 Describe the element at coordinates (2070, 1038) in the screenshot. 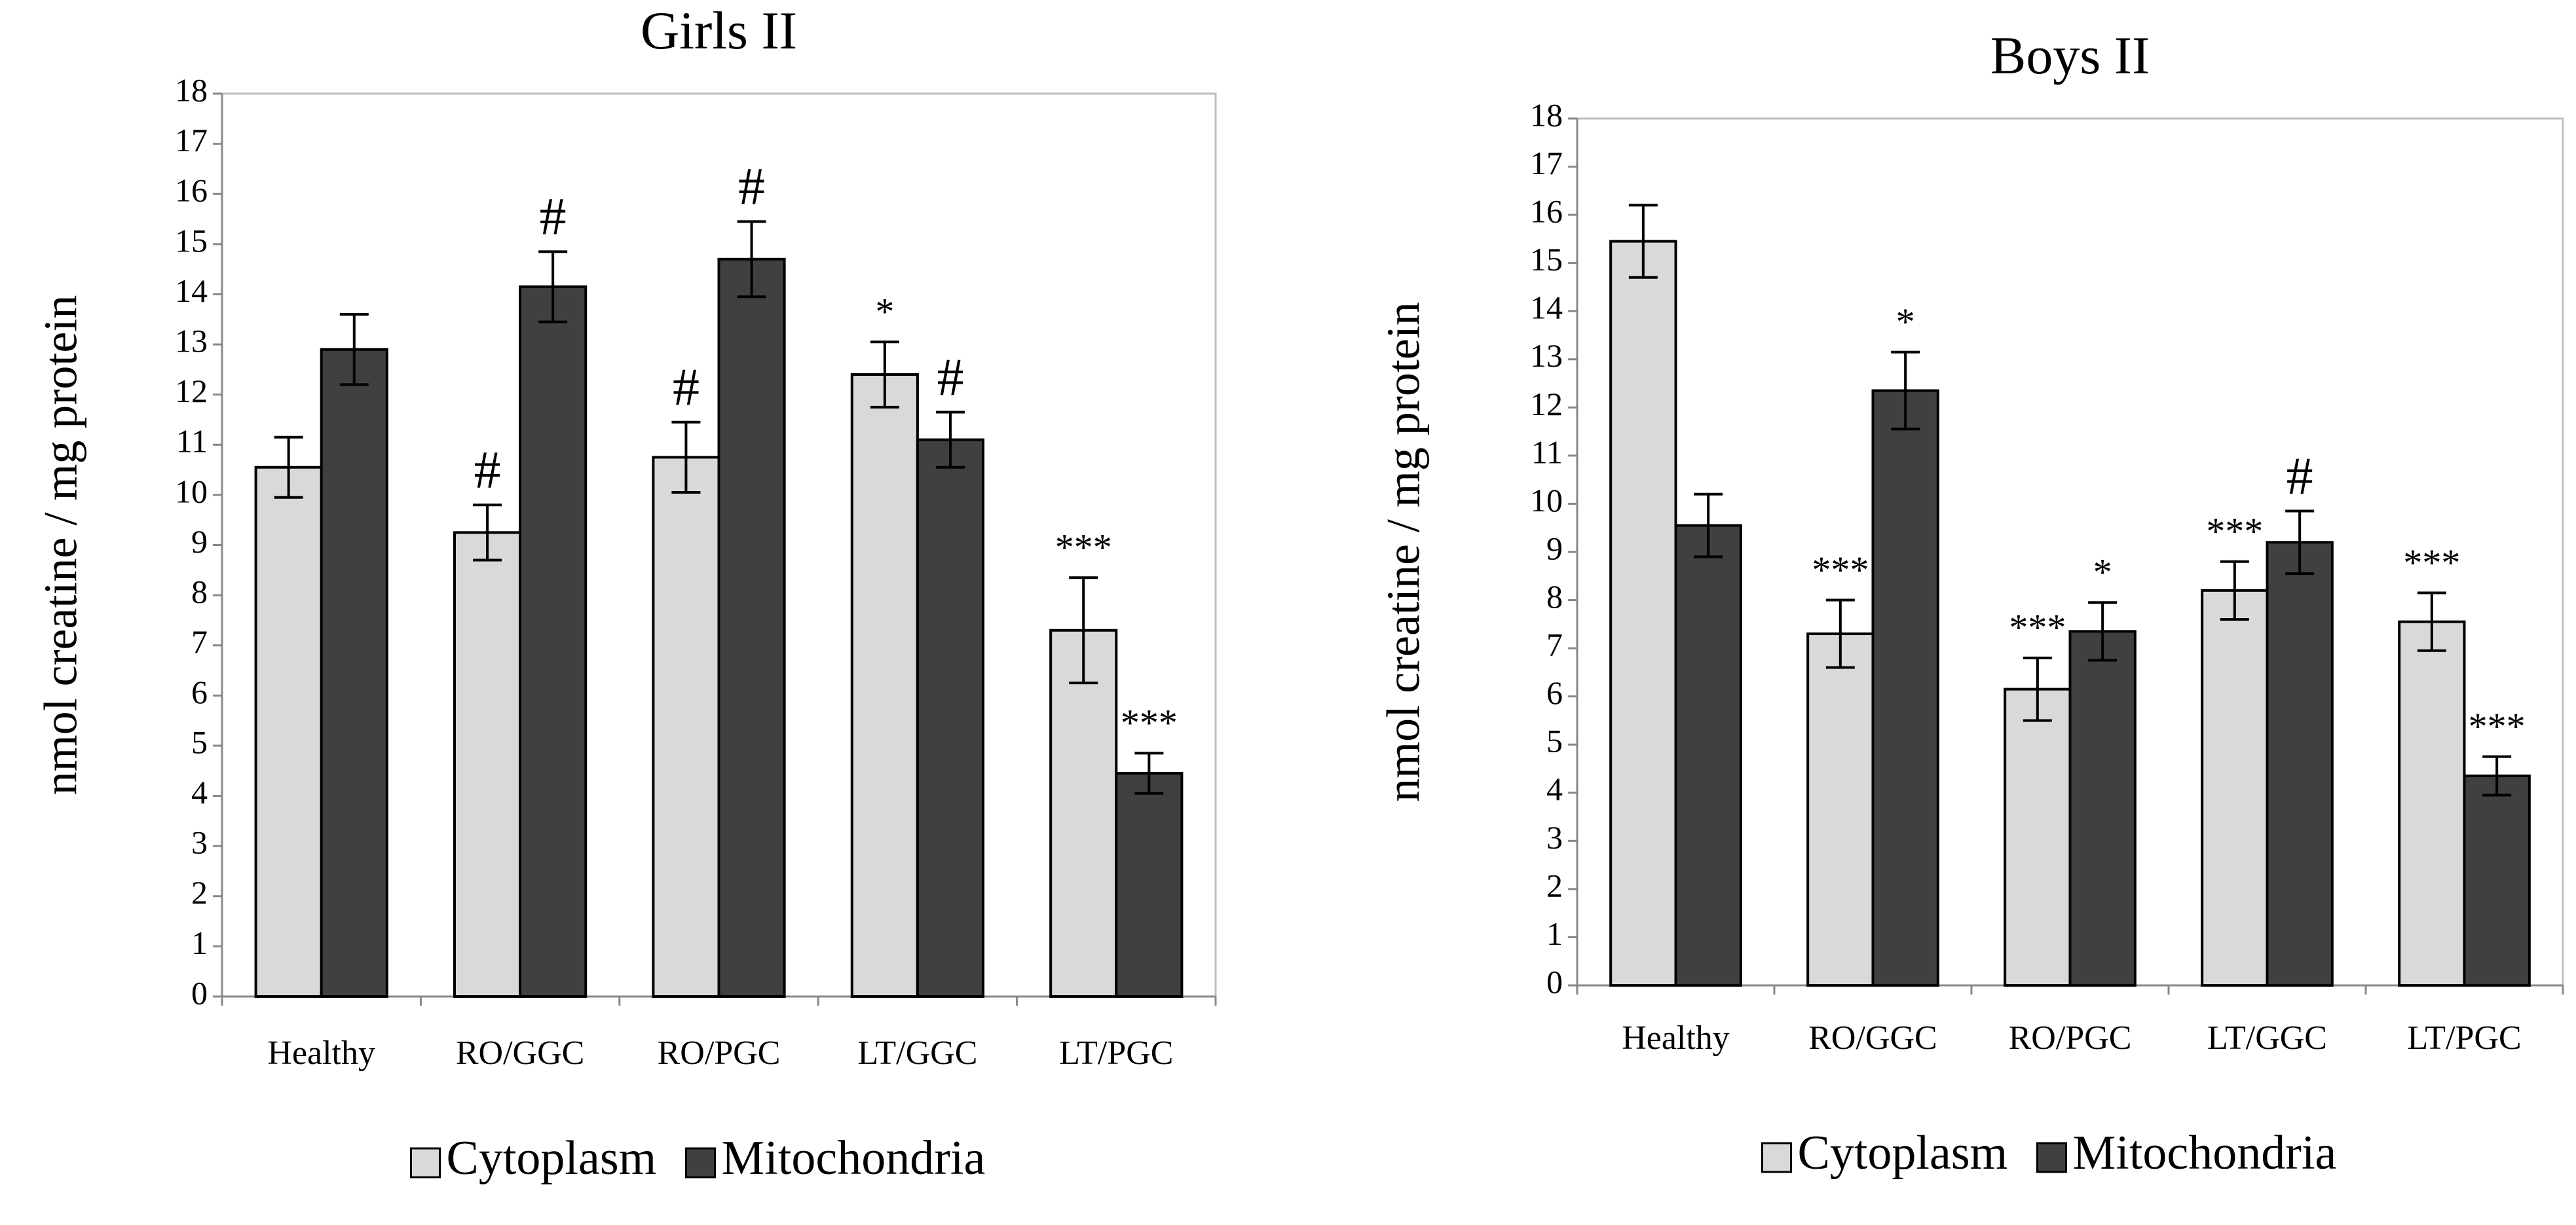

I see `x-tick-label: RO/PGC` at that location.